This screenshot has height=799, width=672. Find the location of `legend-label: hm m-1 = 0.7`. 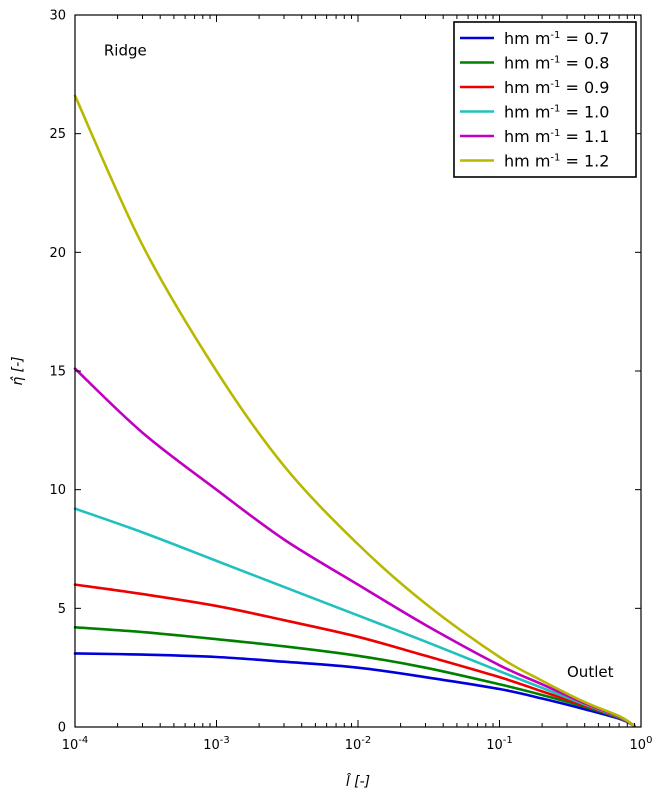

legend-label: hm m-1 = 0.7 is located at coordinates (556, 38).